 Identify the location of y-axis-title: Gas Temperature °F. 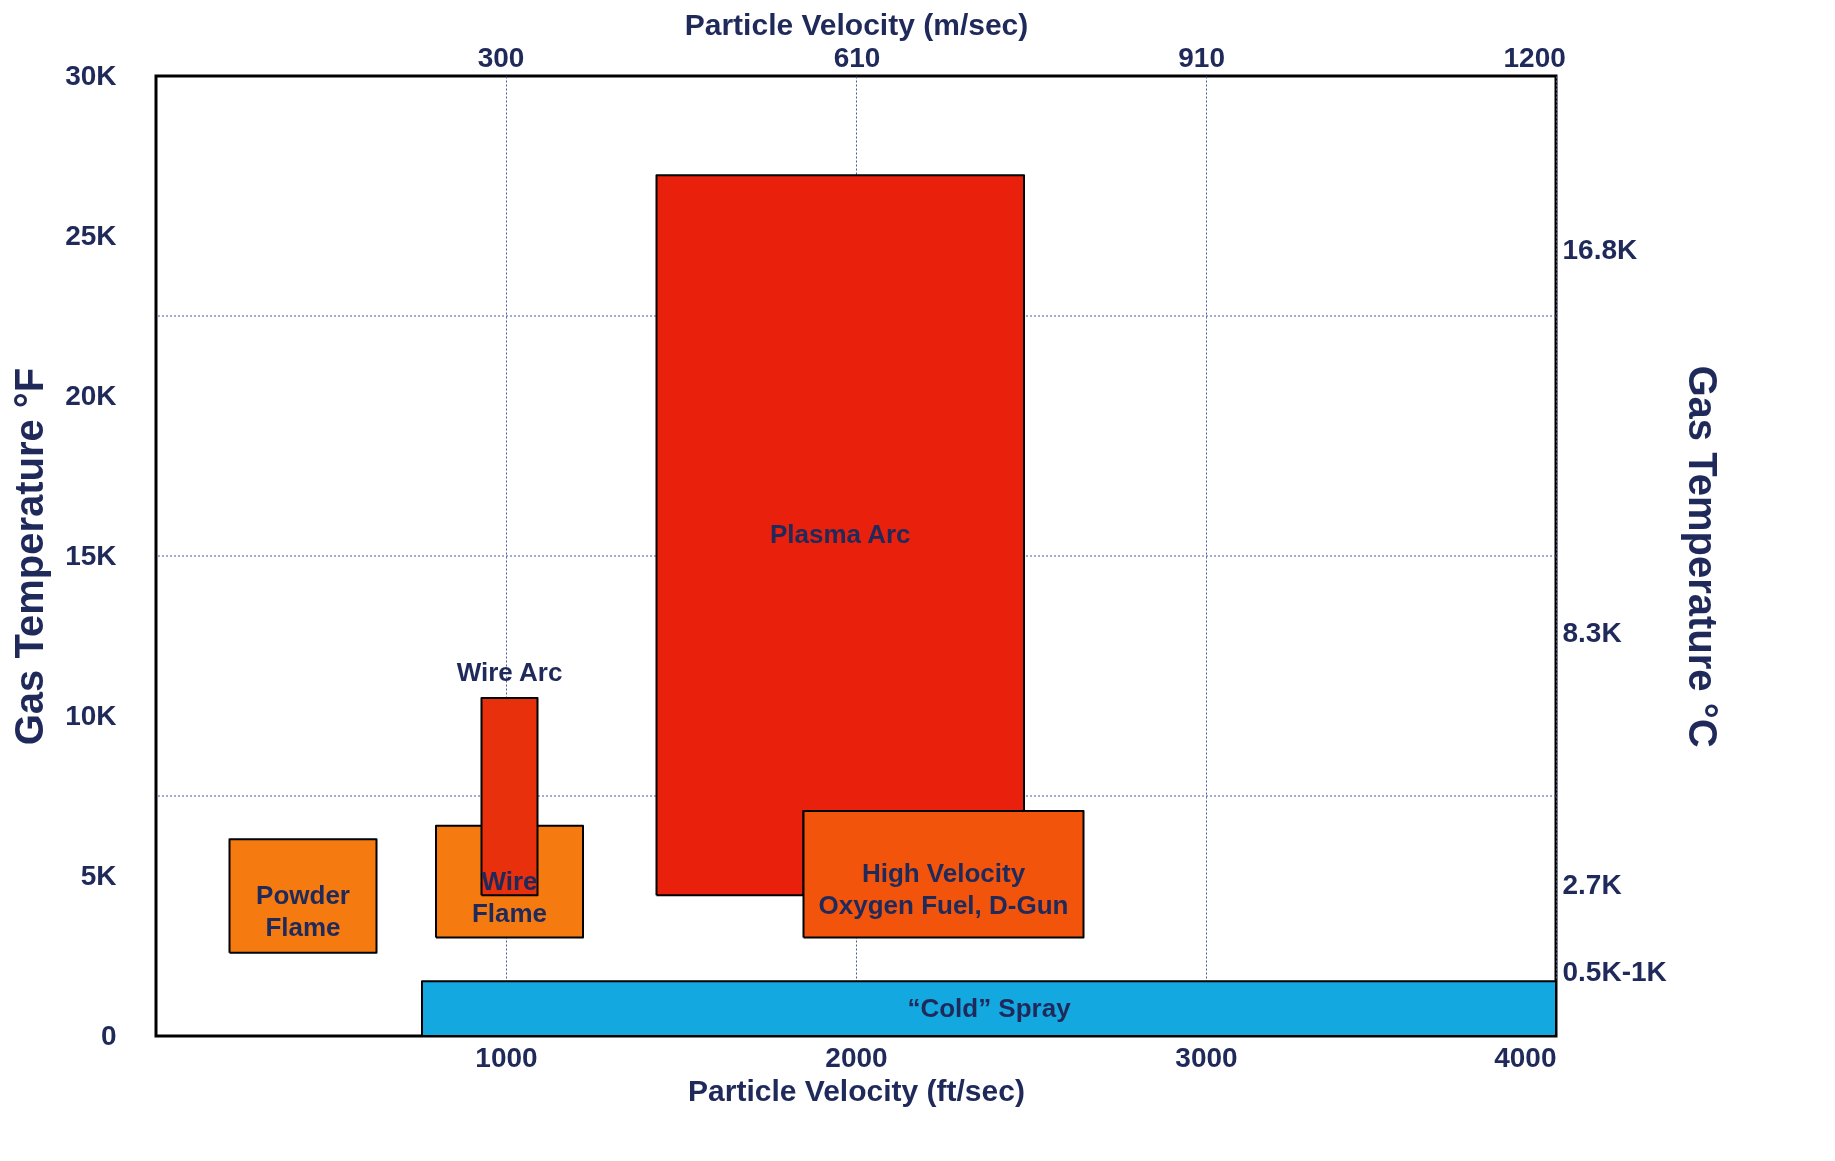
(29, 556).